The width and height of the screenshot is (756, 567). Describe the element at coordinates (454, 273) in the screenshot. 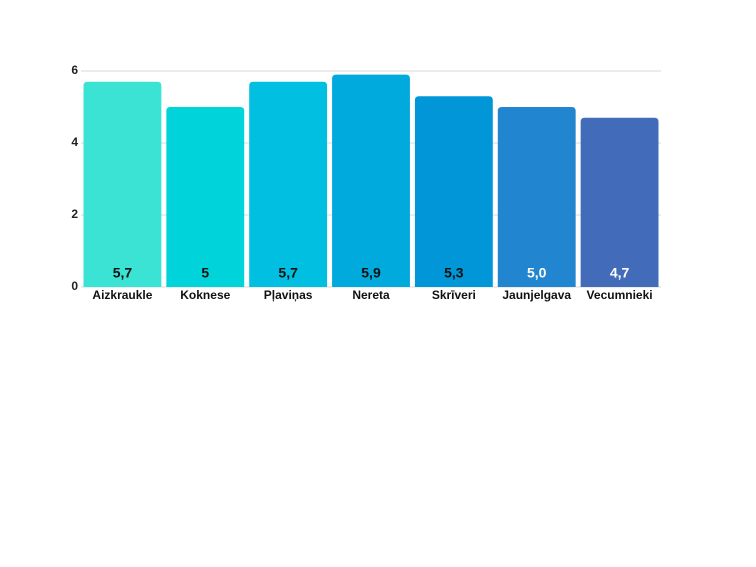

I see `value-label: 5,3` at that location.